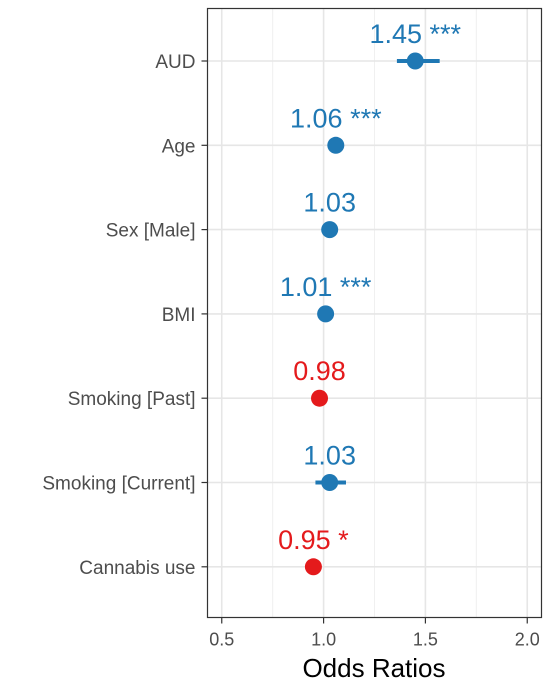 The image size is (550, 688). Describe the element at coordinates (326, 287) in the screenshot. I see `value-label: 1.01 ***` at that location.